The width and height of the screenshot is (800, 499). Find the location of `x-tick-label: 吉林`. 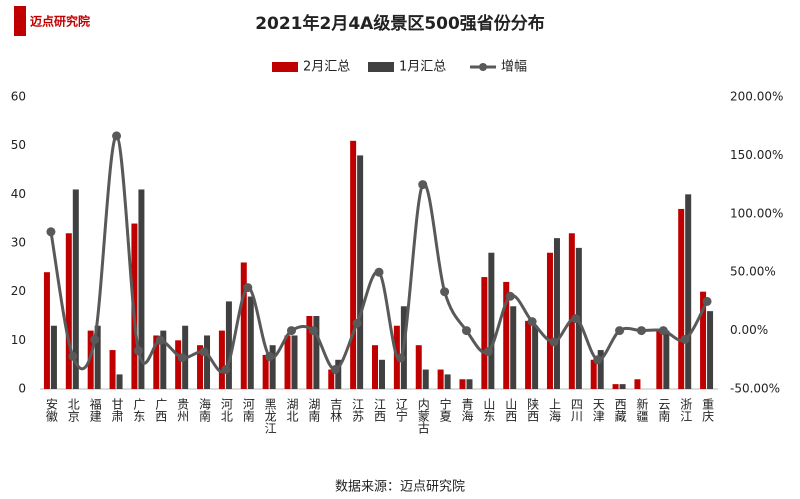

x-tick-label: 吉林 is located at coordinates (336, 410).